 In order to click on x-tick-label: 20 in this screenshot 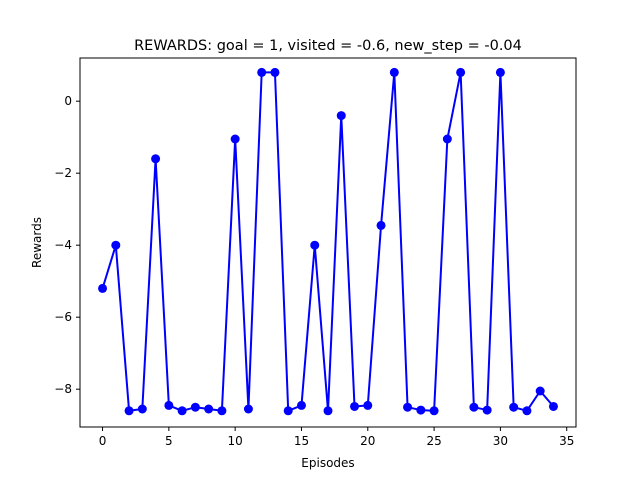, I will do `click(367, 441)`.